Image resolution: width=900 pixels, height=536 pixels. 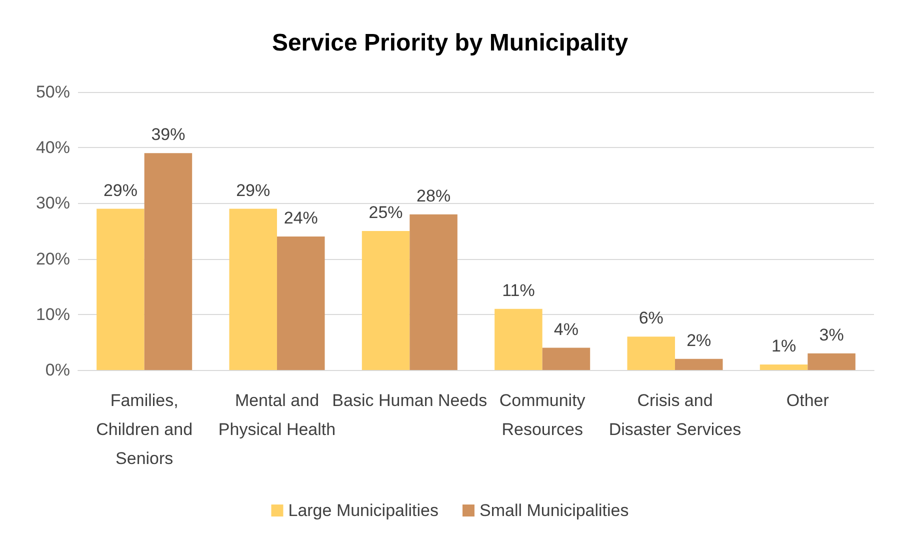 I want to click on data-label: 25%, so click(x=385, y=212).